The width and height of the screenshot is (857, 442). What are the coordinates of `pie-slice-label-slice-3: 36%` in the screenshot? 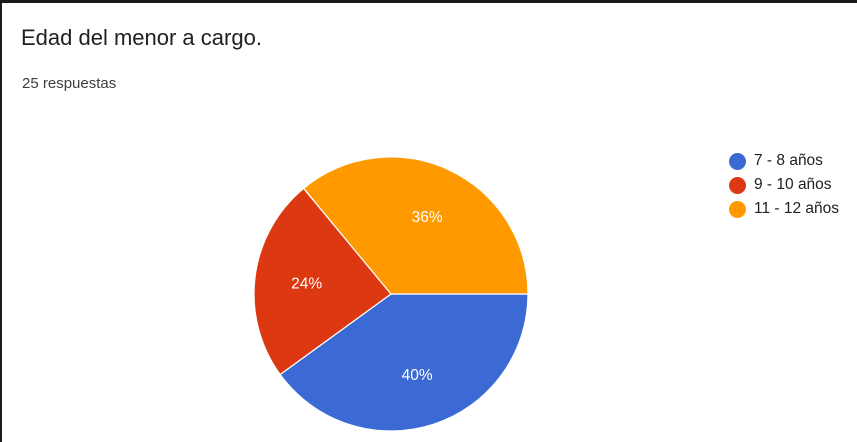 It's located at (427, 217).